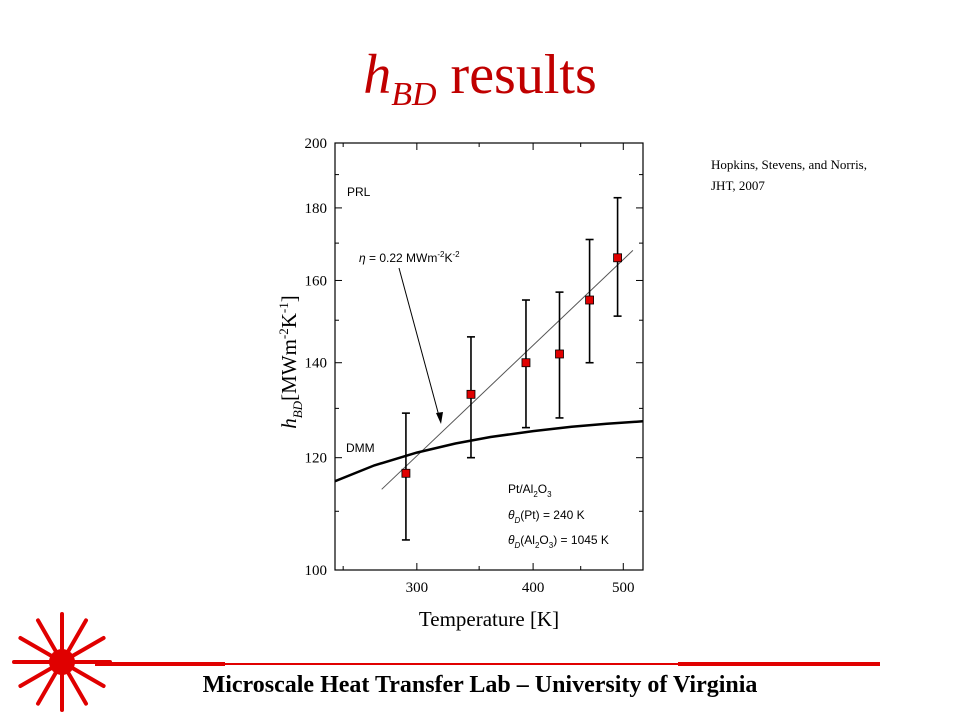  I want to click on y-axis-label-close: ], so click(289, 298).